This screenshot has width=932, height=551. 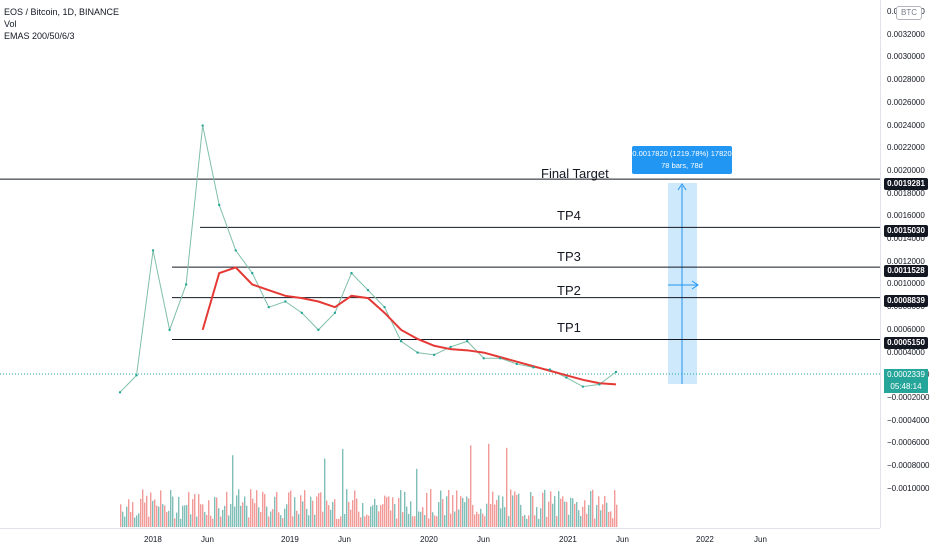 What do you see at coordinates (906, 80) in the screenshot?
I see `price-tick: 0.0028000` at bounding box center [906, 80].